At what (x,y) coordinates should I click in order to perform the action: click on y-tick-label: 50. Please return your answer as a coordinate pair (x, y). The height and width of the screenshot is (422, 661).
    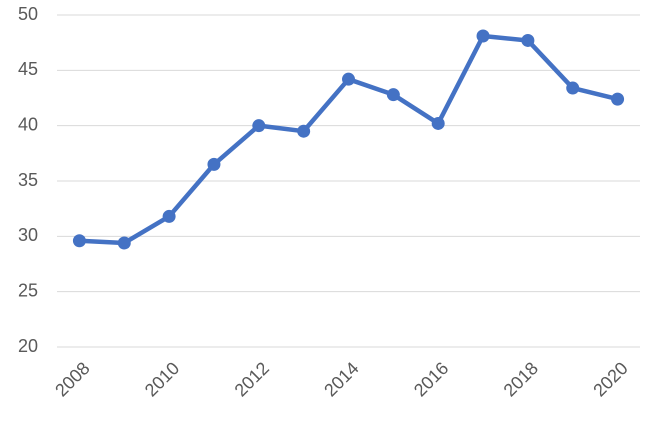
    Looking at the image, I should click on (28, 14).